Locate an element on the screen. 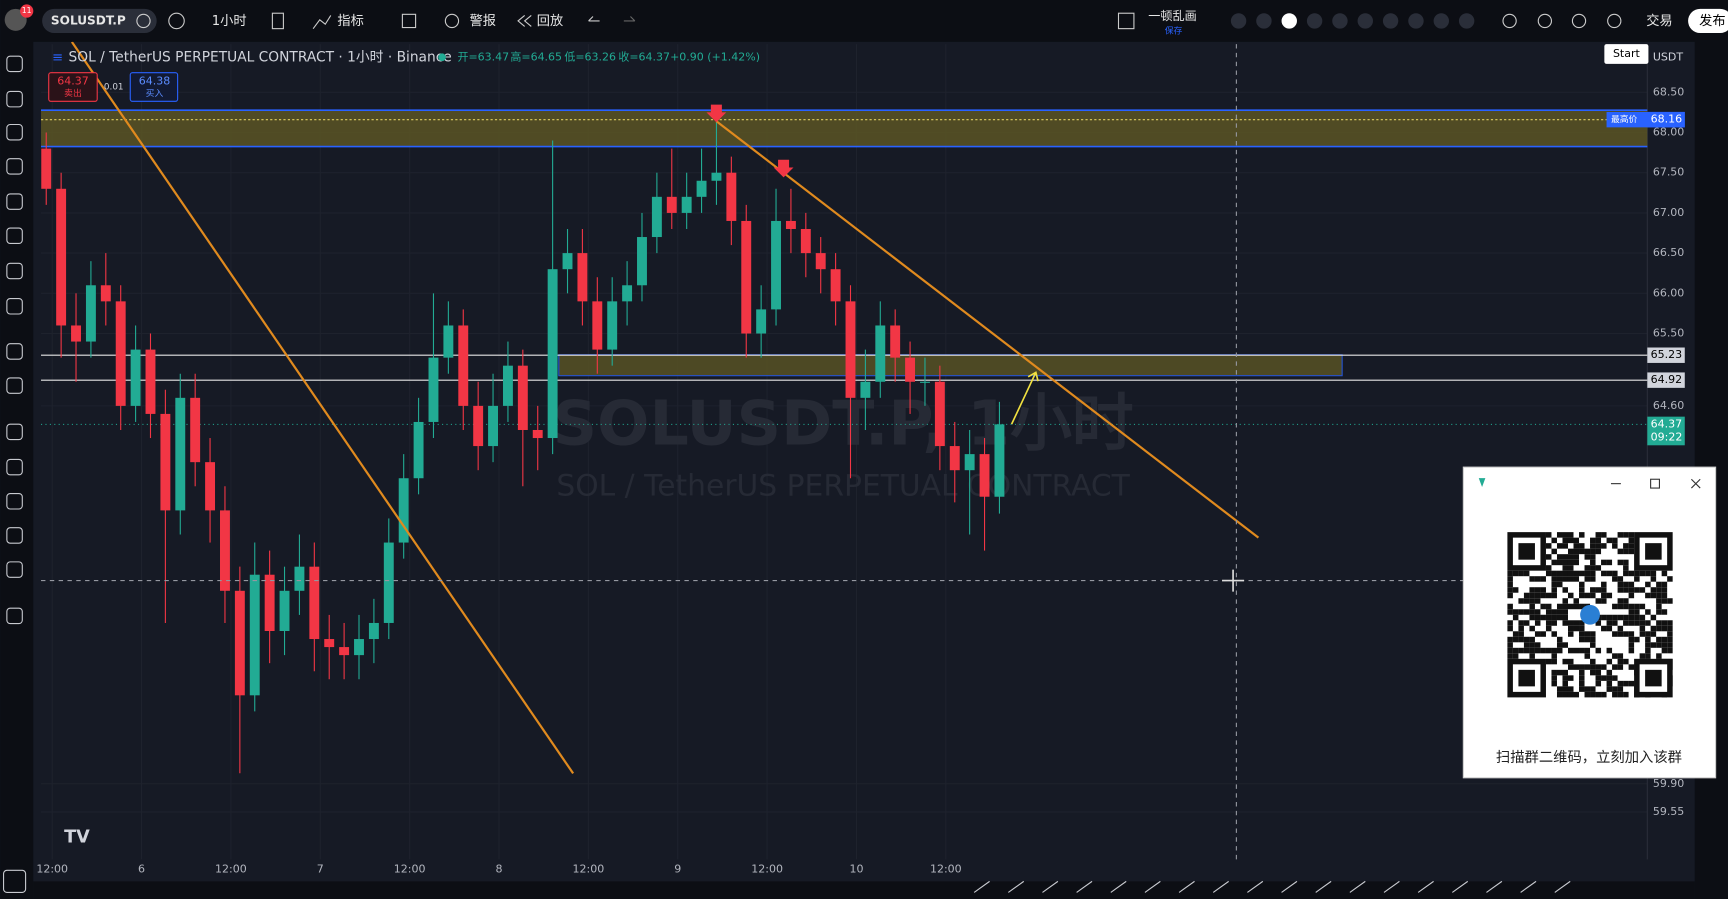 Image resolution: width=1728 pixels, height=899 pixels. publish: 发布 is located at coordinates (1712, 21).